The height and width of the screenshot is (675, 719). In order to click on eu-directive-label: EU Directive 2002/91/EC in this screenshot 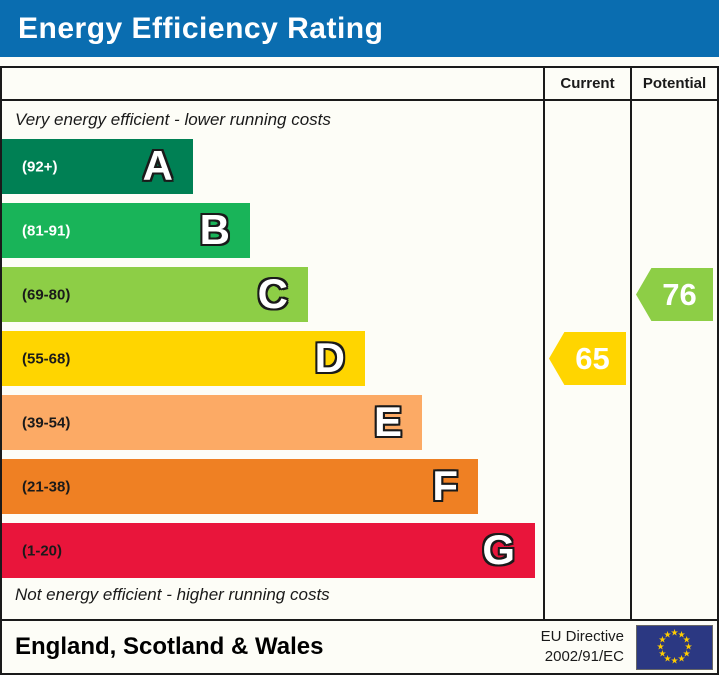, I will do `click(582, 647)`.